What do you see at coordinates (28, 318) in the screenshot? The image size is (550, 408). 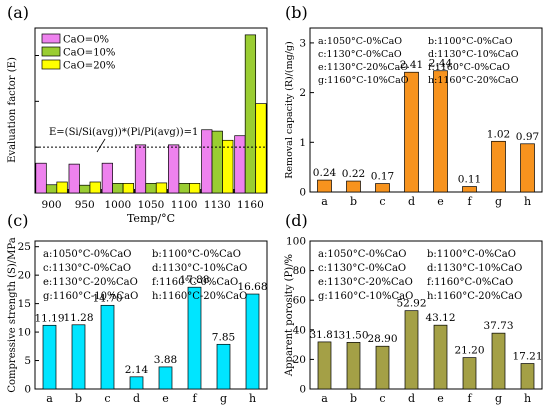 I see `y-axis-c: 0 5 10 15 20 25` at bounding box center [28, 318].